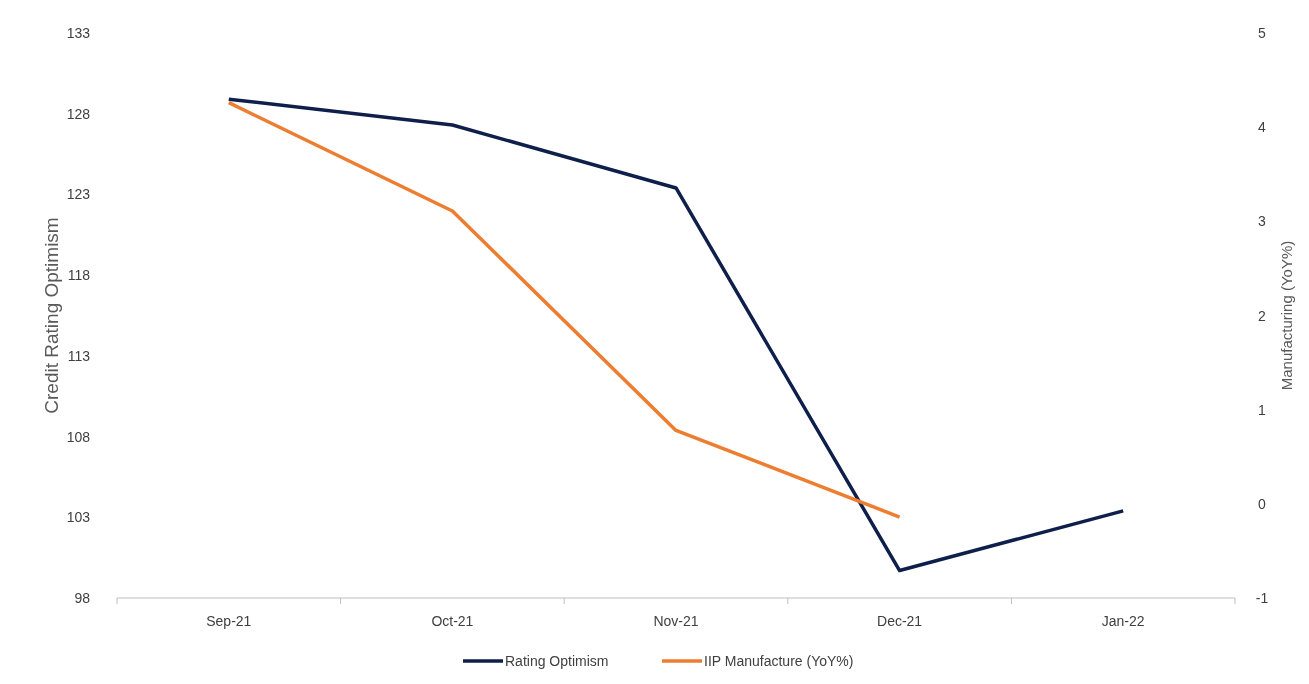 Image resolution: width=1309 pixels, height=684 pixels. What do you see at coordinates (51, 315) in the screenshot?
I see `y-axis-title: Credit Rating Optimism` at bounding box center [51, 315].